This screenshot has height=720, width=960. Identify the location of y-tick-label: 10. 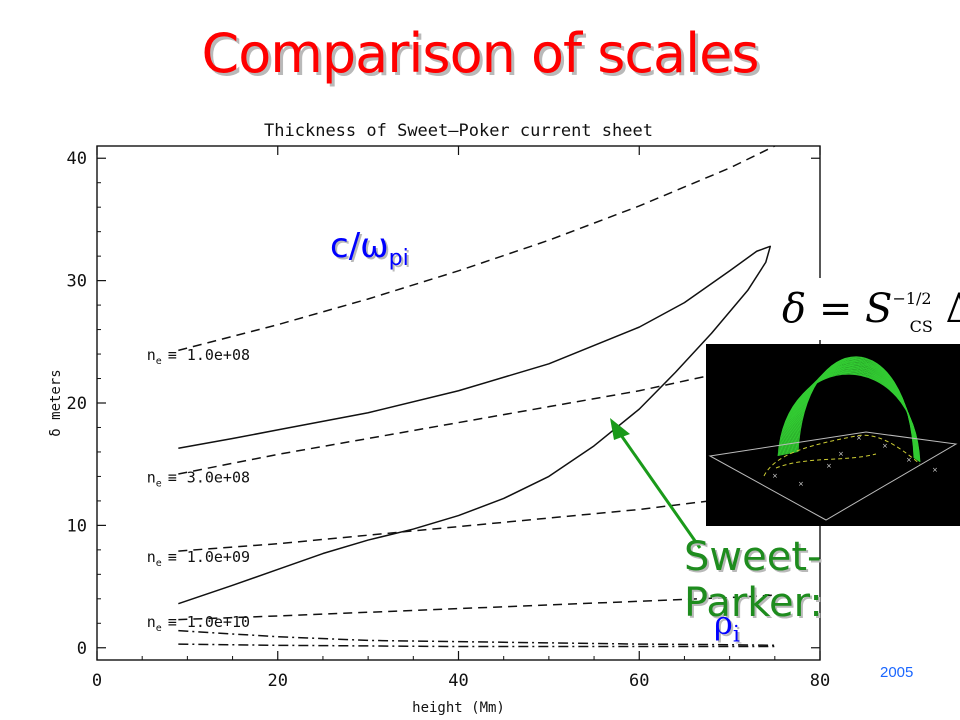
(77, 526).